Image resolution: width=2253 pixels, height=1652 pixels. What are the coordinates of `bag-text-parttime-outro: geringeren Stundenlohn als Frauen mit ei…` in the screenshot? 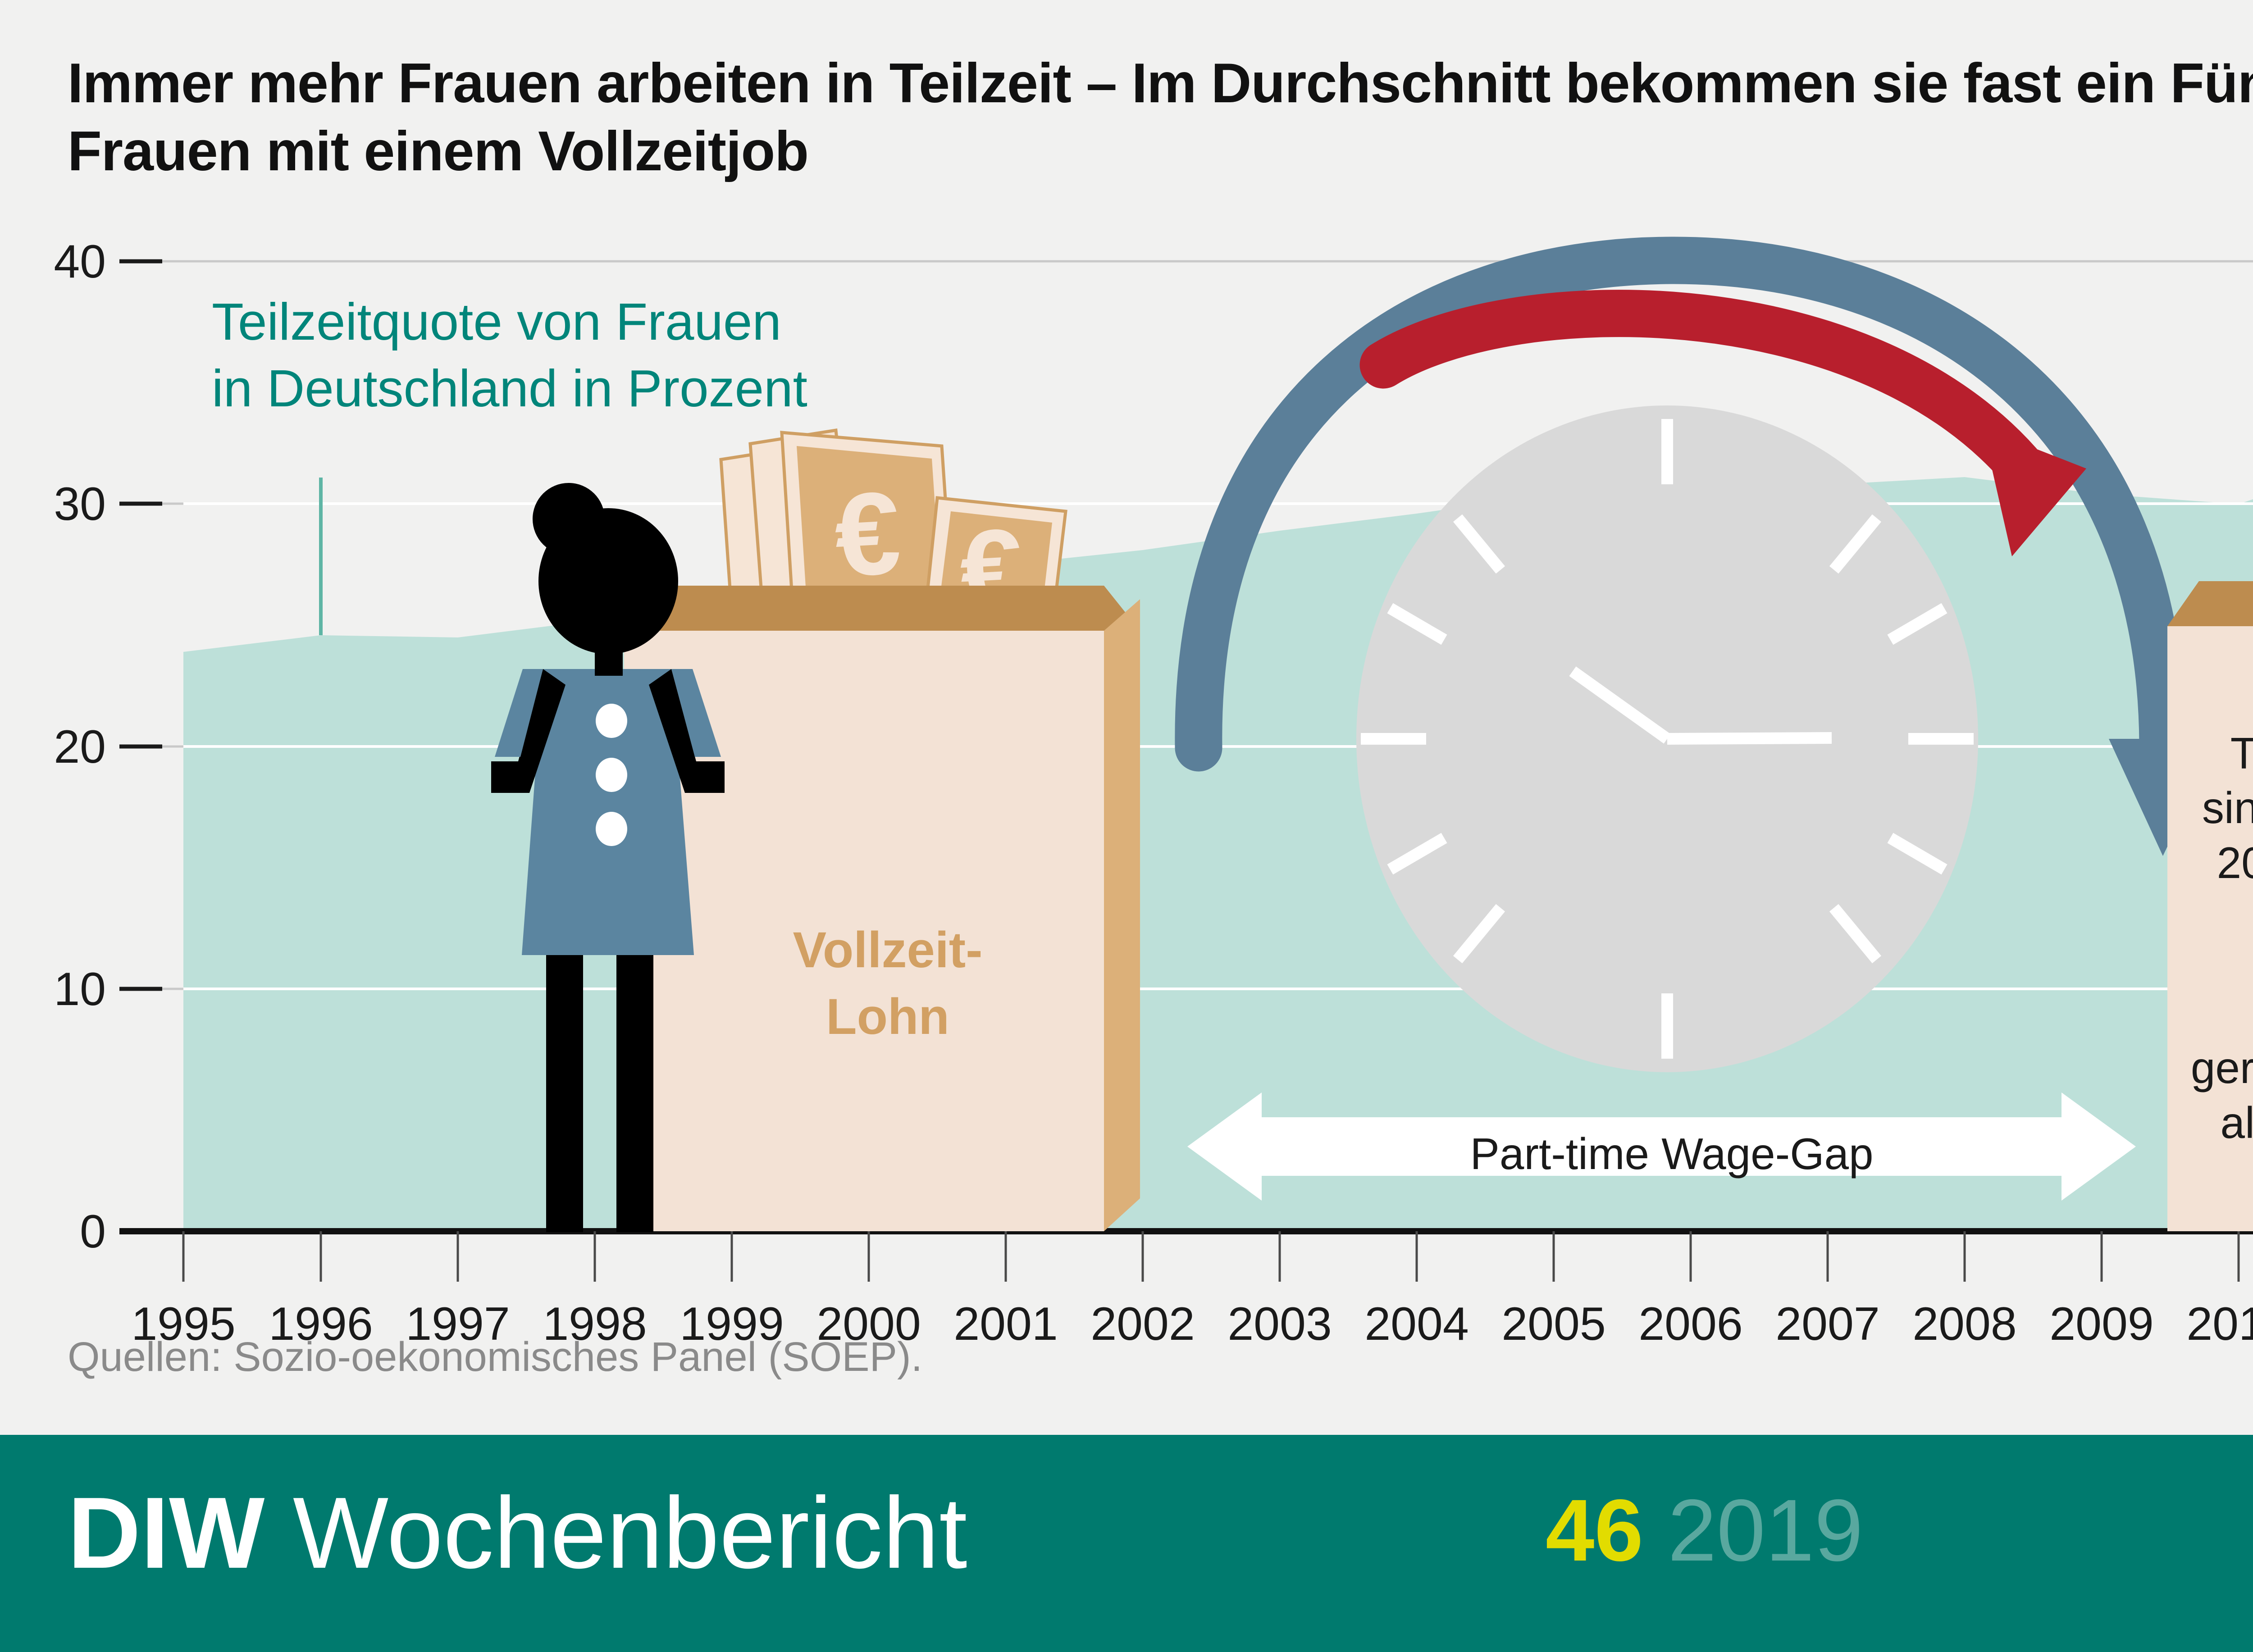 It's located at (2221, 1095).